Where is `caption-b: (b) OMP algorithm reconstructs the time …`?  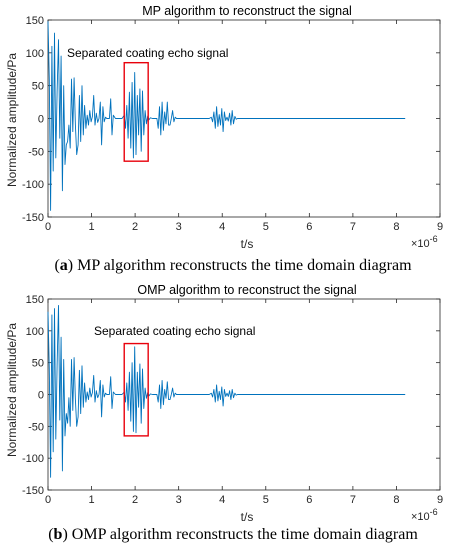
caption-b: (b) OMP algorithm reconstructs the time … is located at coordinates (233, 534).